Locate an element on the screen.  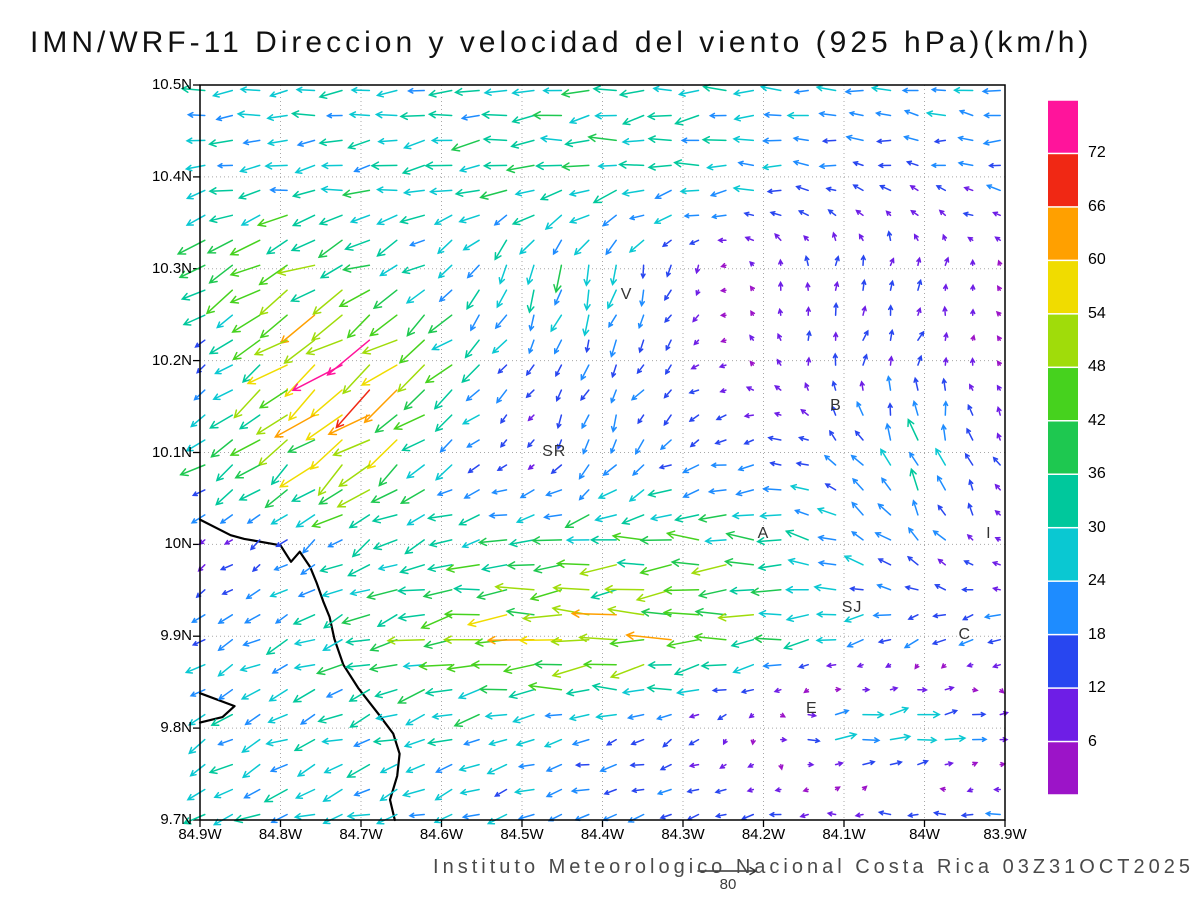
reference-vector-label: 80 is located at coordinates (728, 884).